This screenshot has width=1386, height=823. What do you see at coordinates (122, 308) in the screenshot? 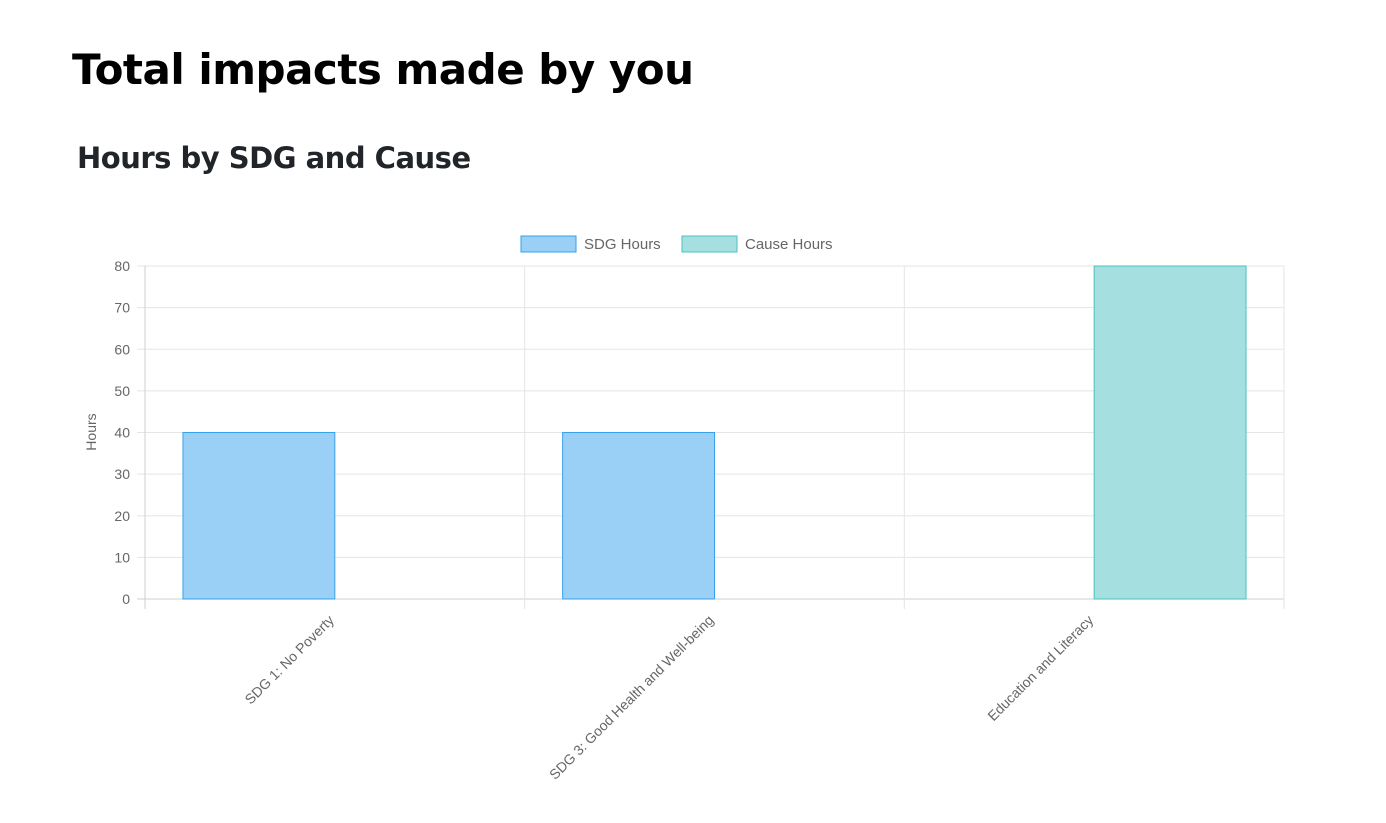
I see `y-tick-label: 70` at bounding box center [122, 308].